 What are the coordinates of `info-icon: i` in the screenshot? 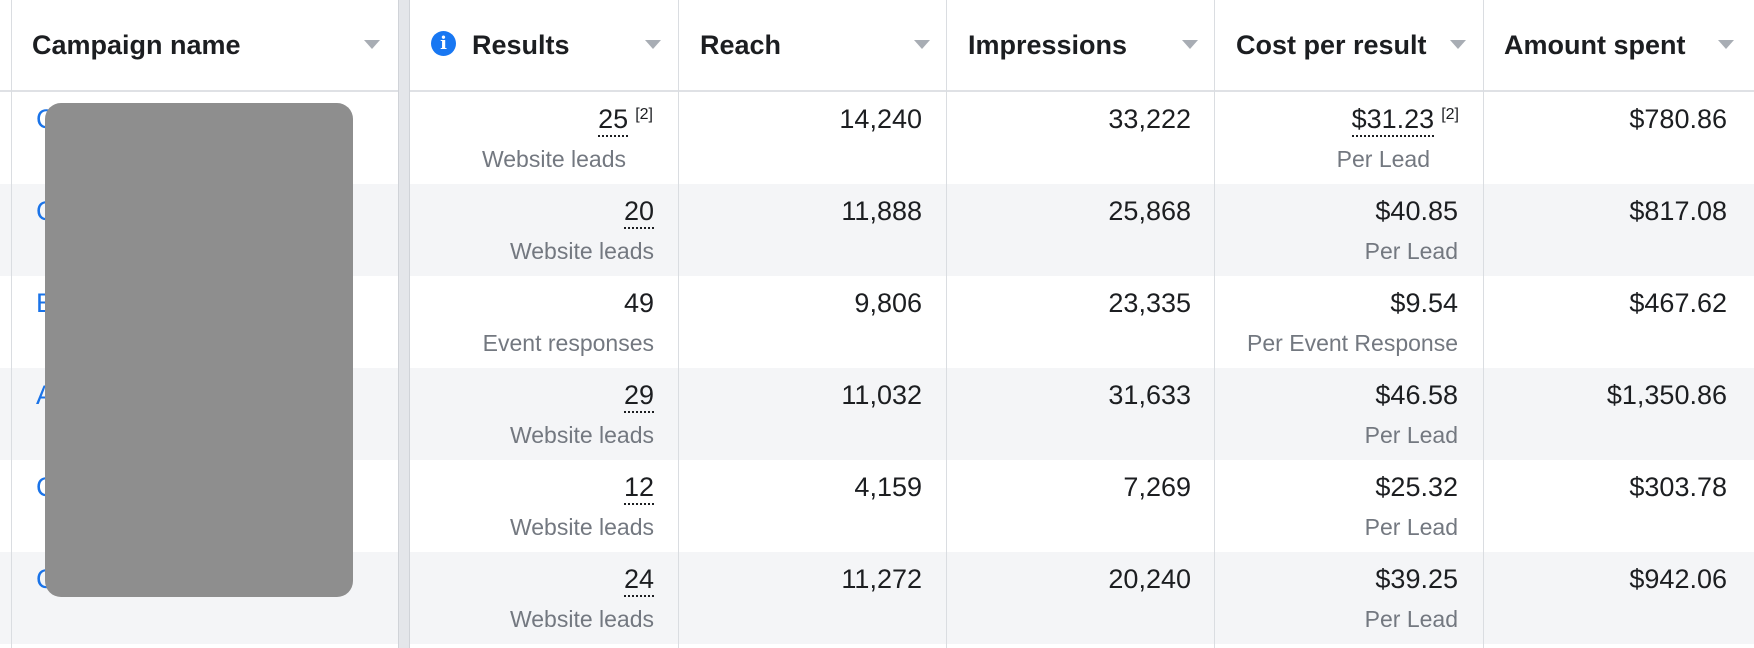 It's located at (443, 43).